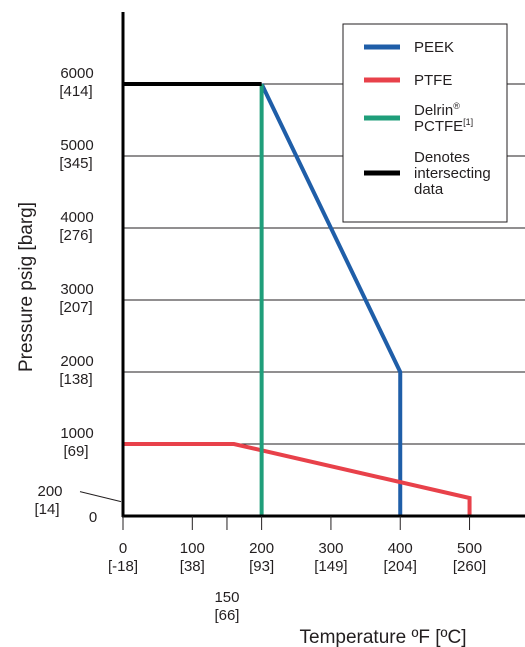 This screenshot has height=647, width=525. What do you see at coordinates (437, 110) in the screenshot?
I see `legend-label-delrin: Delrin®` at bounding box center [437, 110].